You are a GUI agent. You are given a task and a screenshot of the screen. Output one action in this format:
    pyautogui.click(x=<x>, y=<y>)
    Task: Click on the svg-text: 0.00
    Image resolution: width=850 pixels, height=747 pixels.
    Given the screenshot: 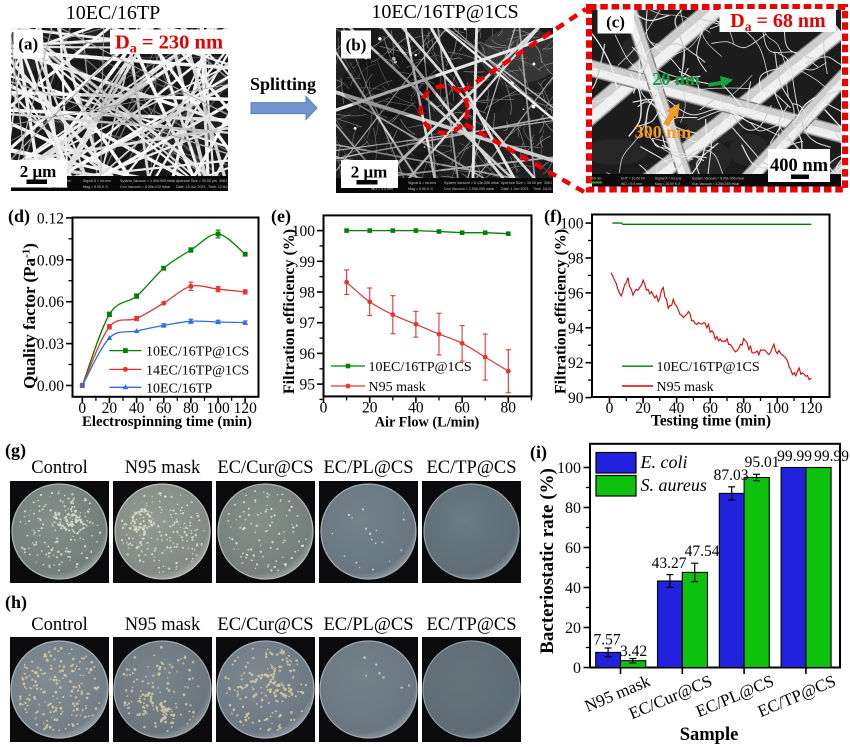 What is the action you would take?
    pyautogui.click(x=50, y=386)
    